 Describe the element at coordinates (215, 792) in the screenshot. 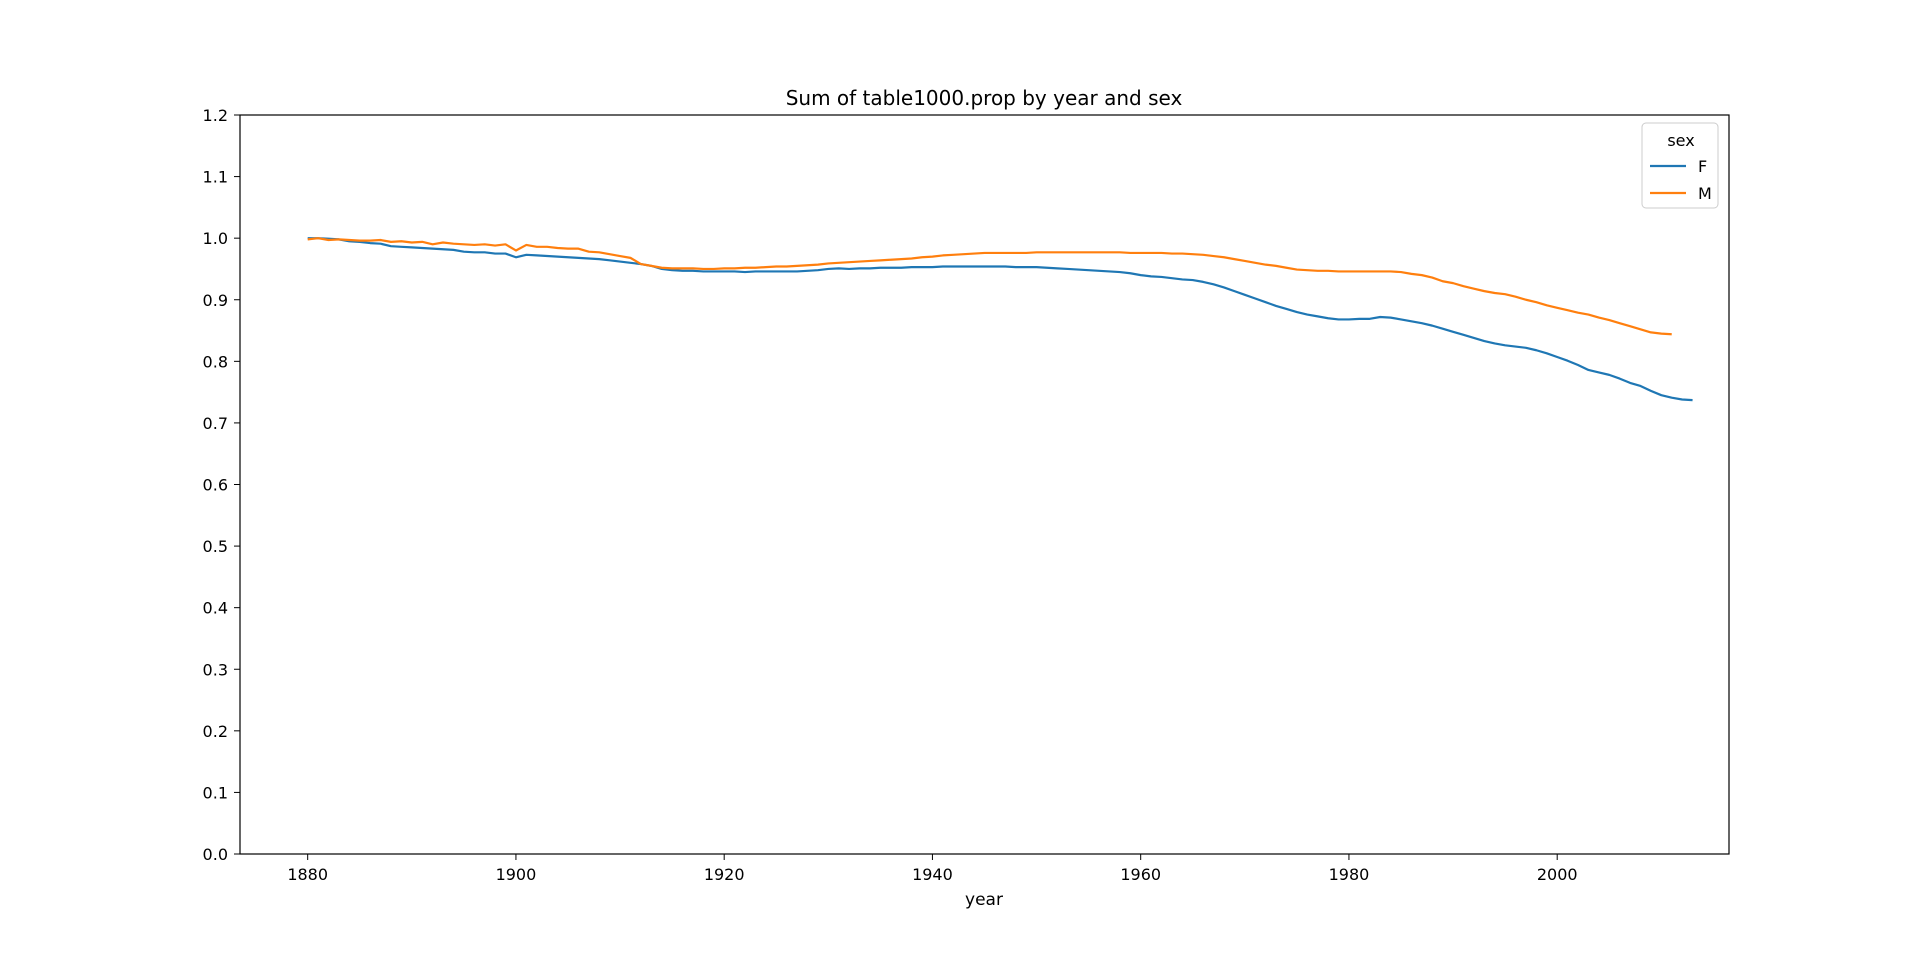

I see `y-tick-label: 0.1` at that location.